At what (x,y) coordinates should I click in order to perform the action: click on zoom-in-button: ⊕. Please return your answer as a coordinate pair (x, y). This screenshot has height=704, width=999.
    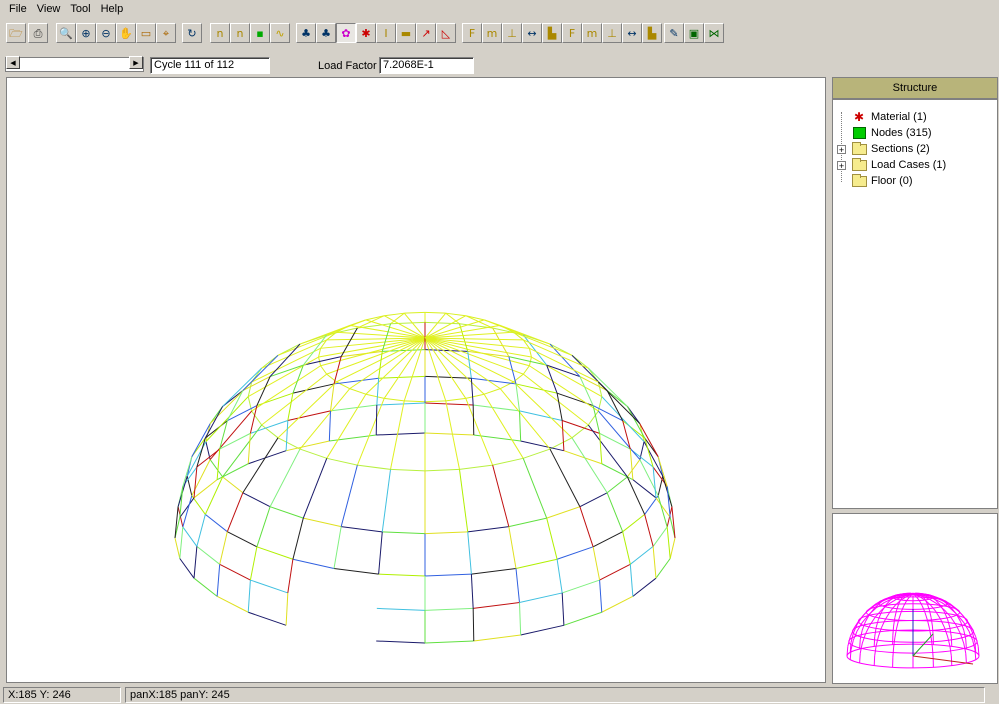
    Looking at the image, I should click on (86, 33).